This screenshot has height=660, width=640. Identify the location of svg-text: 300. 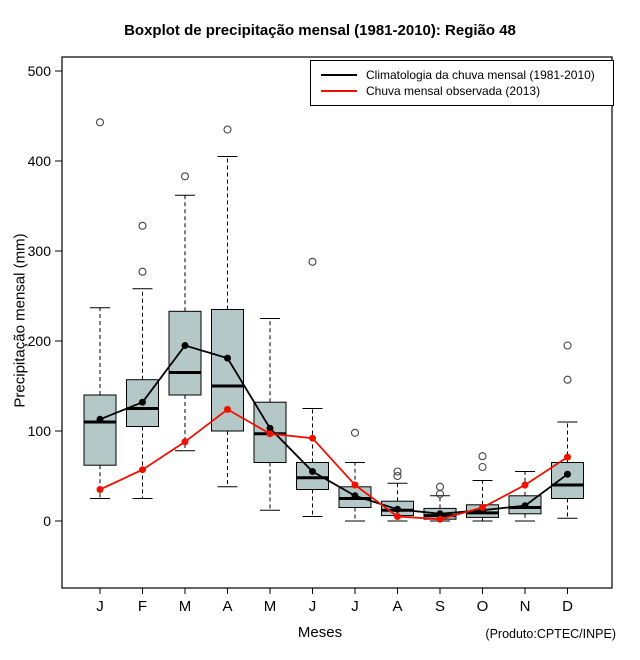
(40, 251).